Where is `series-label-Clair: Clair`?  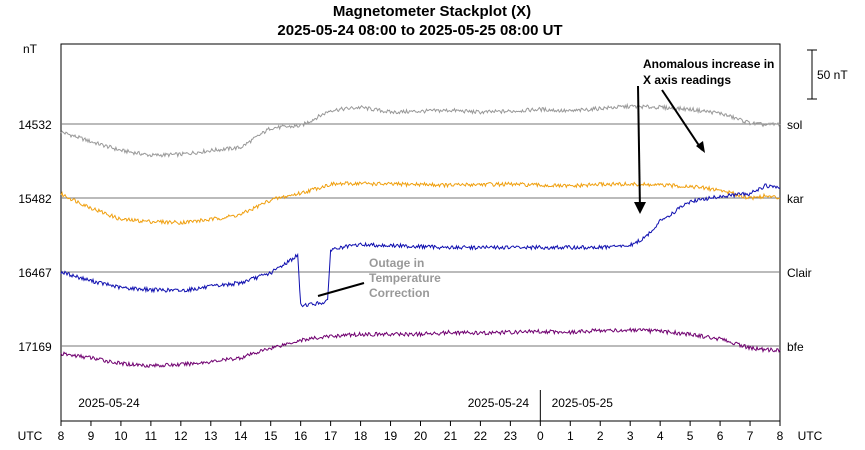
series-label-Clair: Clair is located at coordinates (799, 273).